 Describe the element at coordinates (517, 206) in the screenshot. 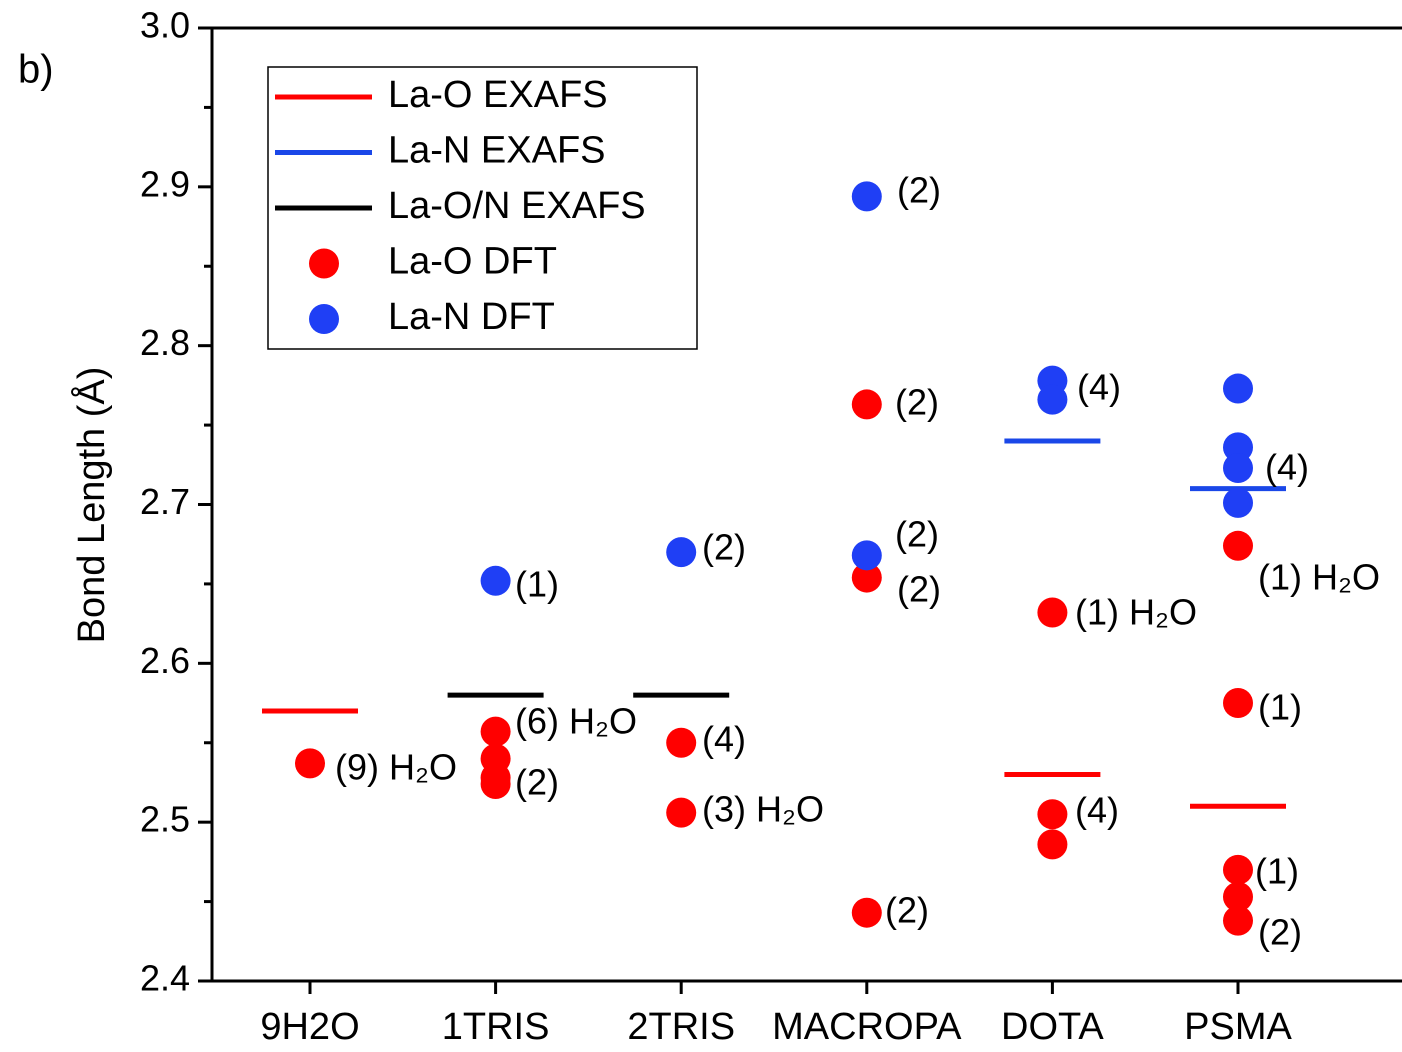

I see `legend-label: La-O/N EXAFS` at that location.